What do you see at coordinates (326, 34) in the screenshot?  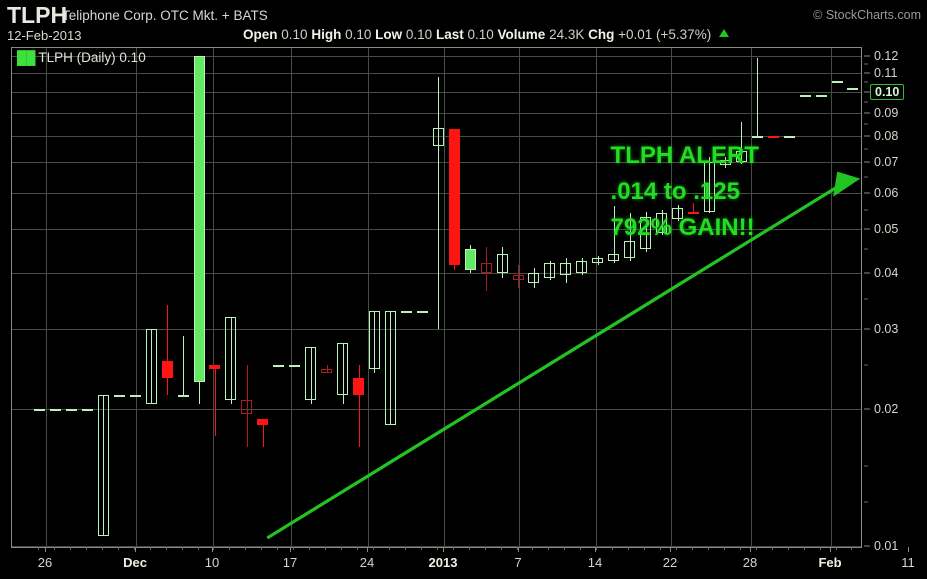 I see `high-label: High` at bounding box center [326, 34].